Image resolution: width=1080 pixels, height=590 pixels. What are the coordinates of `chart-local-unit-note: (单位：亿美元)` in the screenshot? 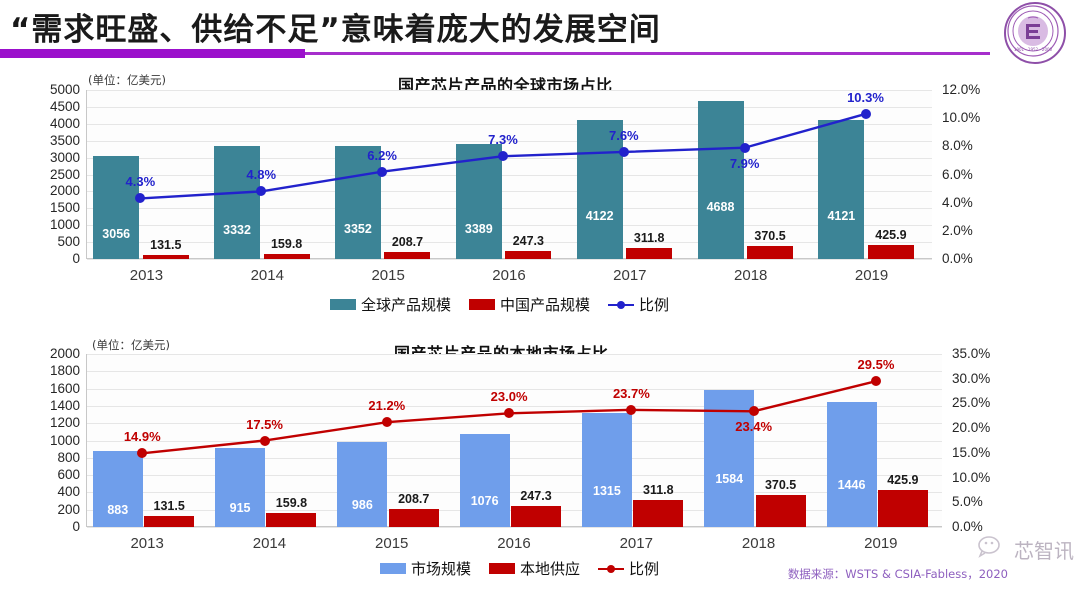 It's located at (131, 345).